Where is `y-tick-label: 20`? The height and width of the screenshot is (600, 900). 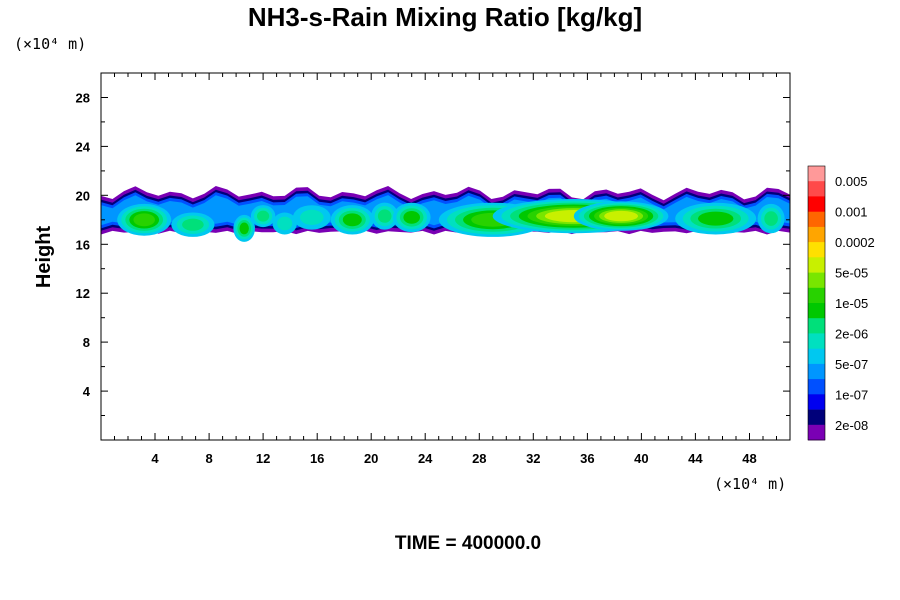
y-tick-label: 20 is located at coordinates (83, 195).